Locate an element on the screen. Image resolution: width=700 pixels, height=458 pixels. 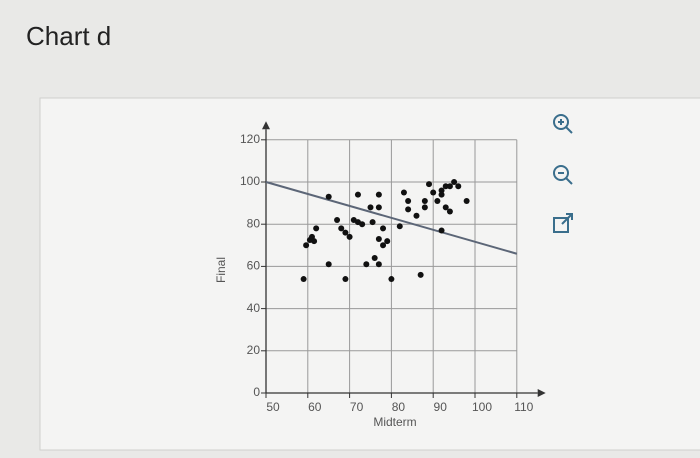
y-tick-label: 120 is located at coordinates (250, 139).